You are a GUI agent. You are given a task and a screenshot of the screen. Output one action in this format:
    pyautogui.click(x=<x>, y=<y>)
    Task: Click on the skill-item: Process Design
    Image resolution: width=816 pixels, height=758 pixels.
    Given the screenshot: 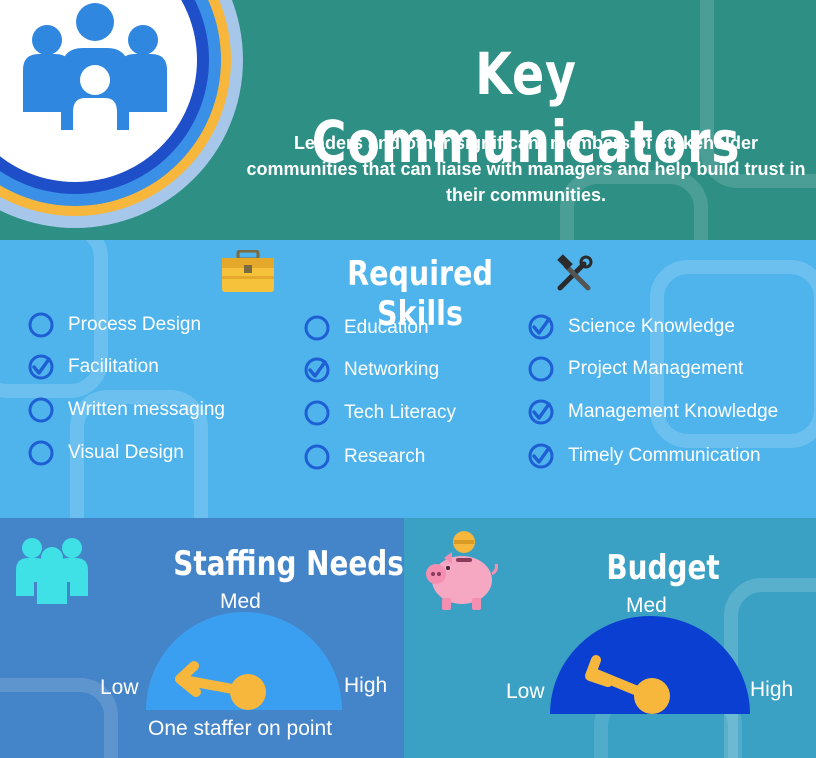 What is the action you would take?
    pyautogui.click(x=114, y=325)
    